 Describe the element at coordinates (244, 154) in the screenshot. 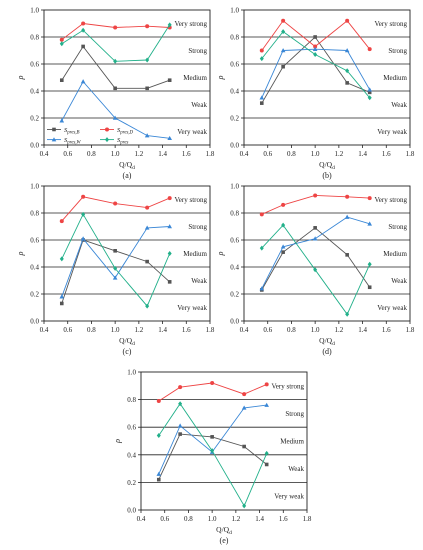

I see `x-tick-label: 0.4` at that location.